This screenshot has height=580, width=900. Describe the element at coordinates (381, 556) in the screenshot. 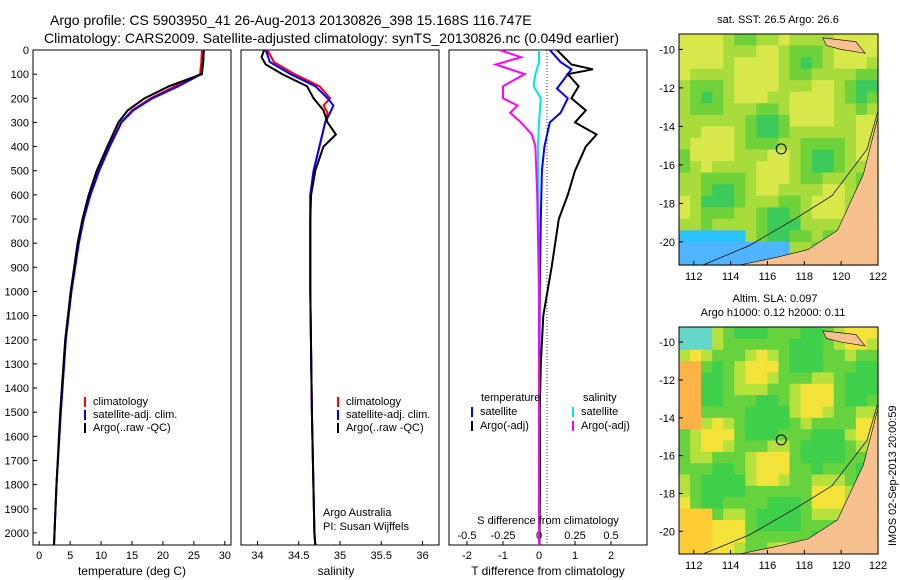

I see `x-tick-label: 35.5` at that location.